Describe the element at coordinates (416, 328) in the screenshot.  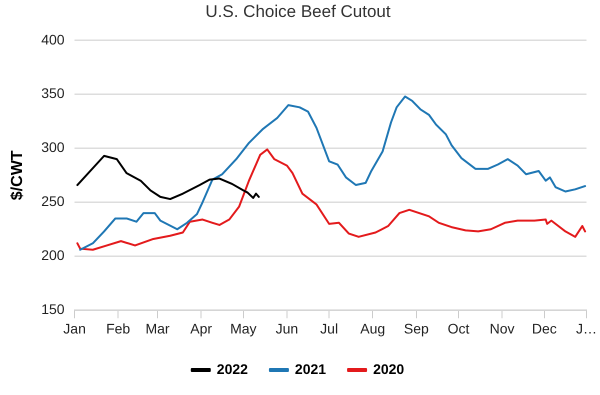
I see `x-tick-label: Sep` at that location.